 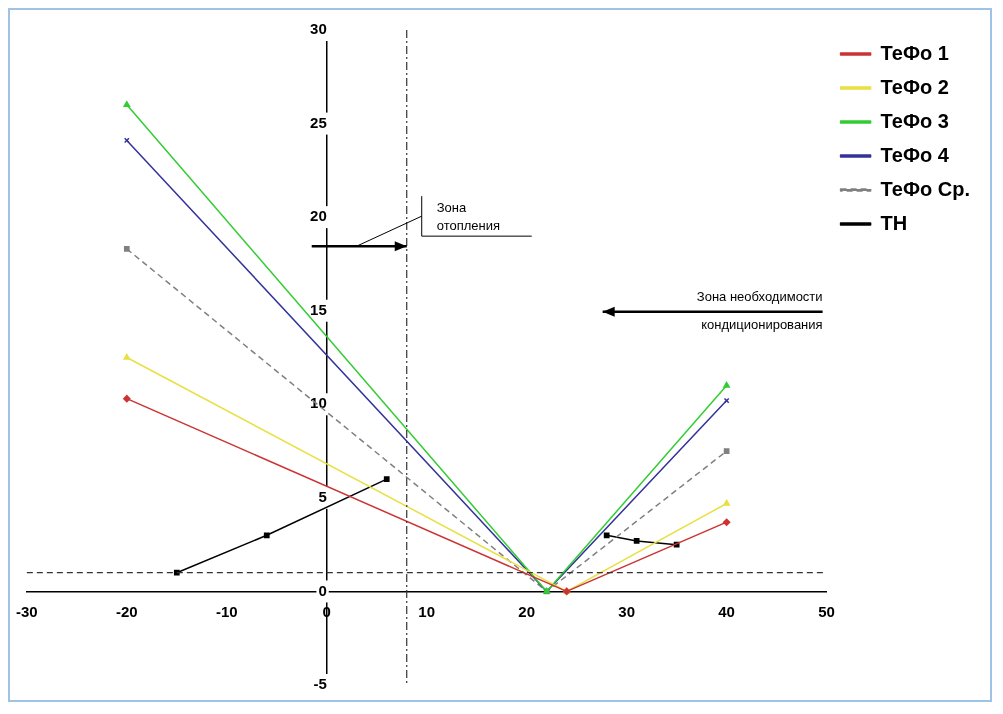 I want to click on y-tick-label: 5, so click(x=322, y=496).